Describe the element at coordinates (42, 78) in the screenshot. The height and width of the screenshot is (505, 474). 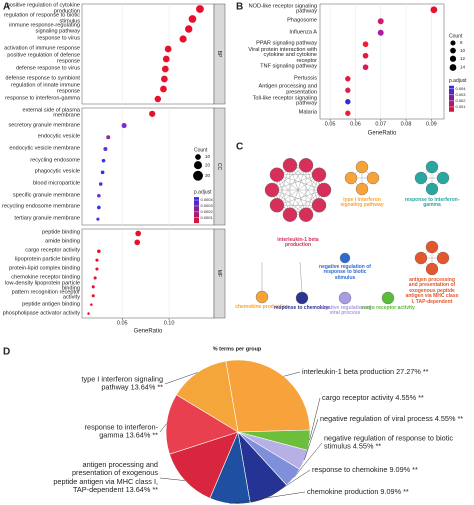
I see `row-label: defense response to symbiont` at that location.